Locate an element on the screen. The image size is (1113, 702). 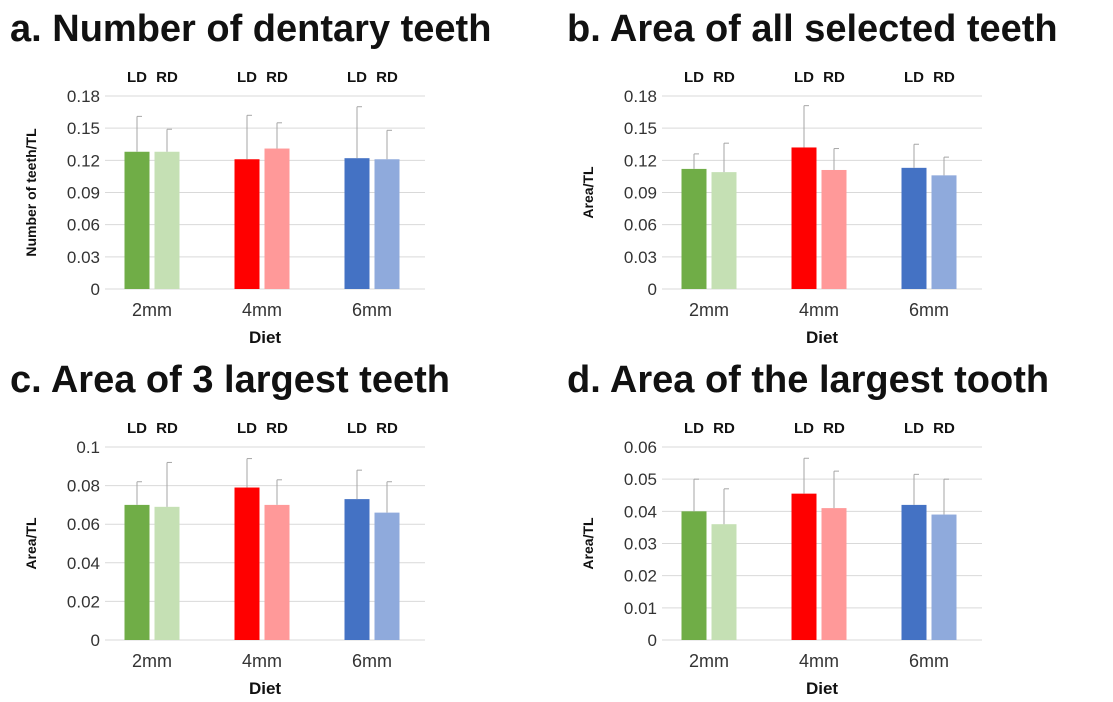
chart-title: b. Area of all selected teeth is located at coordinates (812, 29).